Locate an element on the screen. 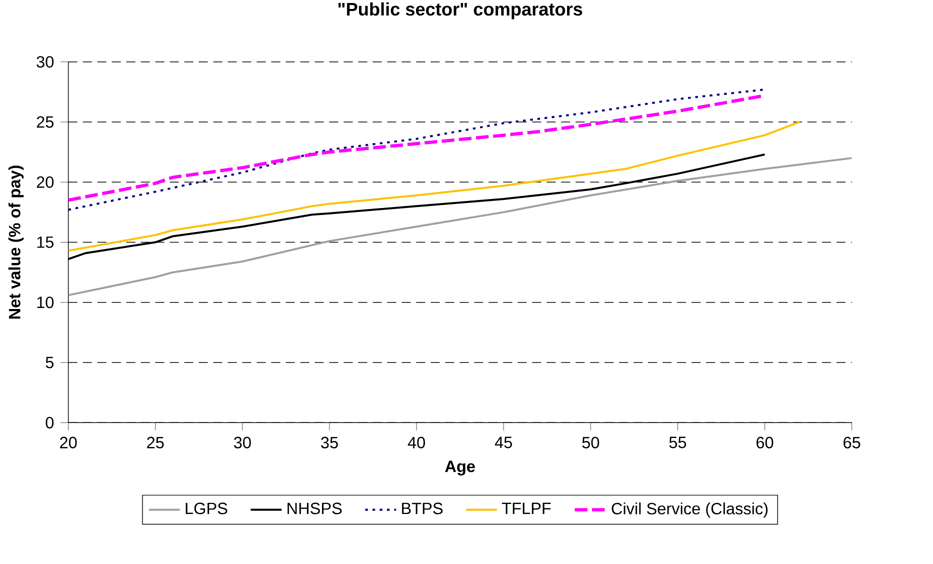  x-axis-title: Age is located at coordinates (460, 468).